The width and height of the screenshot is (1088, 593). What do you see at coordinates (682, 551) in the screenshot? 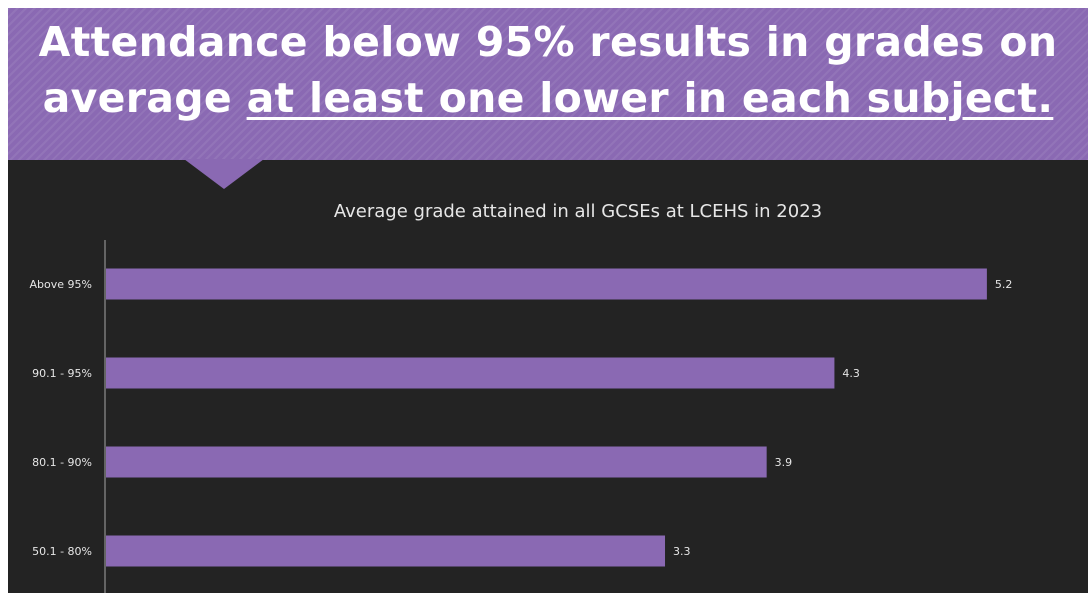
I see `data-label: 3.3` at bounding box center [682, 551].